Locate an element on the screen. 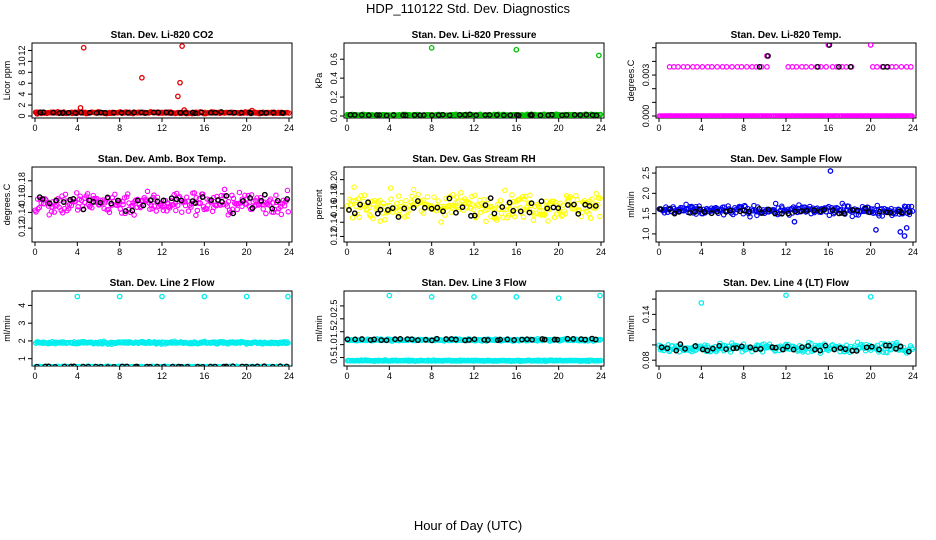 This screenshot has height=540, width=936. y-tick-label: 0.4 is located at coordinates (334, 78).